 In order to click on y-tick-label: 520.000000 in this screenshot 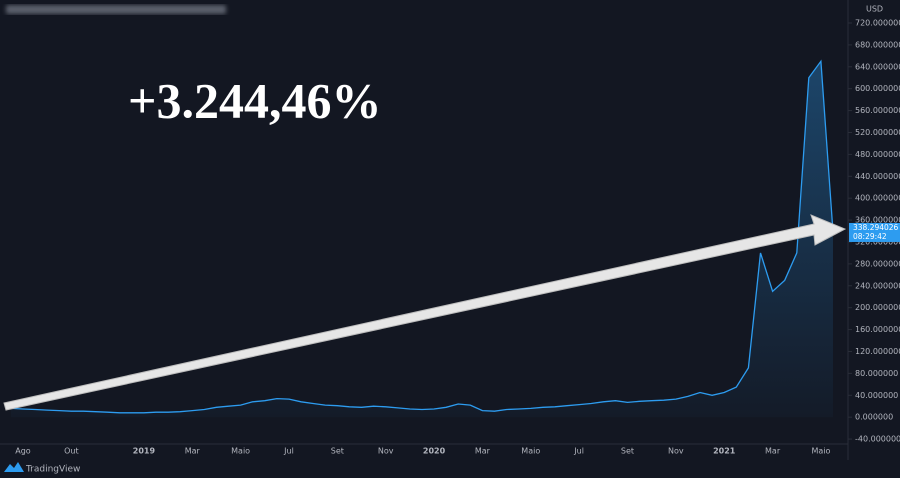, I will do `click(877, 132)`.